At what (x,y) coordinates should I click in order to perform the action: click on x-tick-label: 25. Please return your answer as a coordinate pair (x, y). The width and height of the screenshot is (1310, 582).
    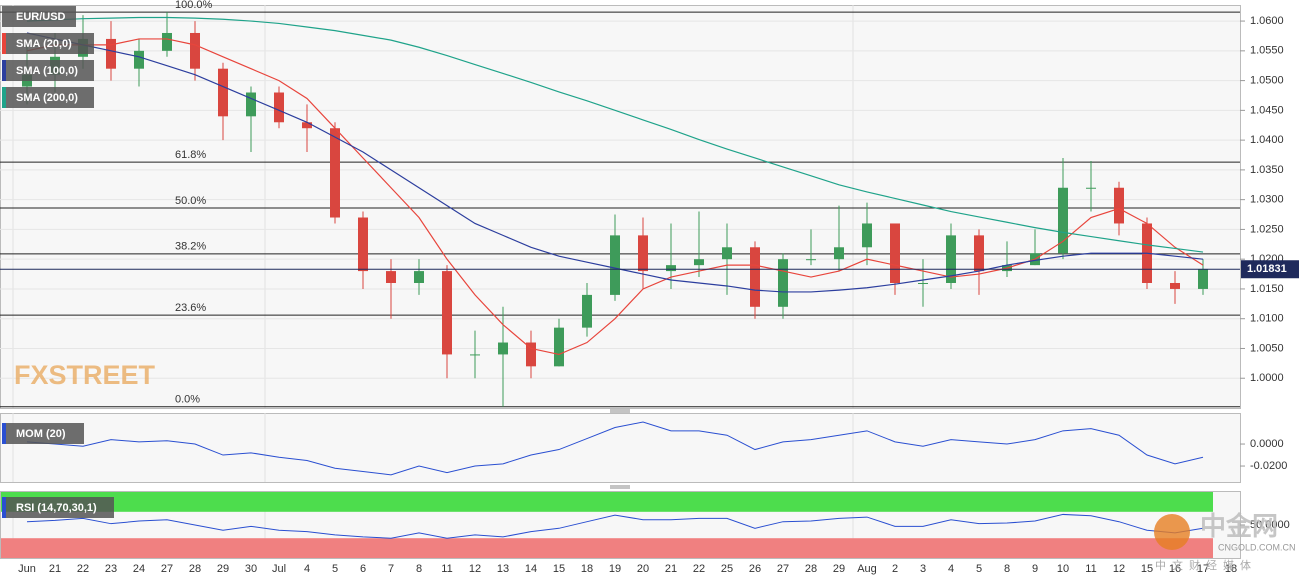
    Looking at the image, I should click on (727, 569).